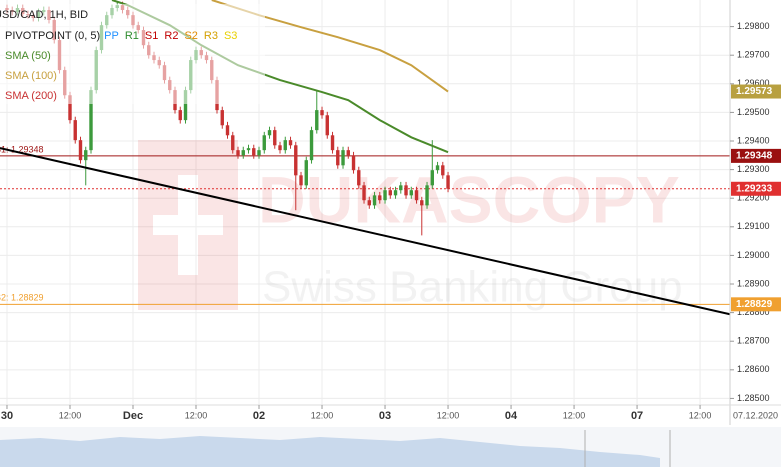  Describe the element at coordinates (753, 55) in the screenshot. I see `y-tick-label: 1.29700` at that location.